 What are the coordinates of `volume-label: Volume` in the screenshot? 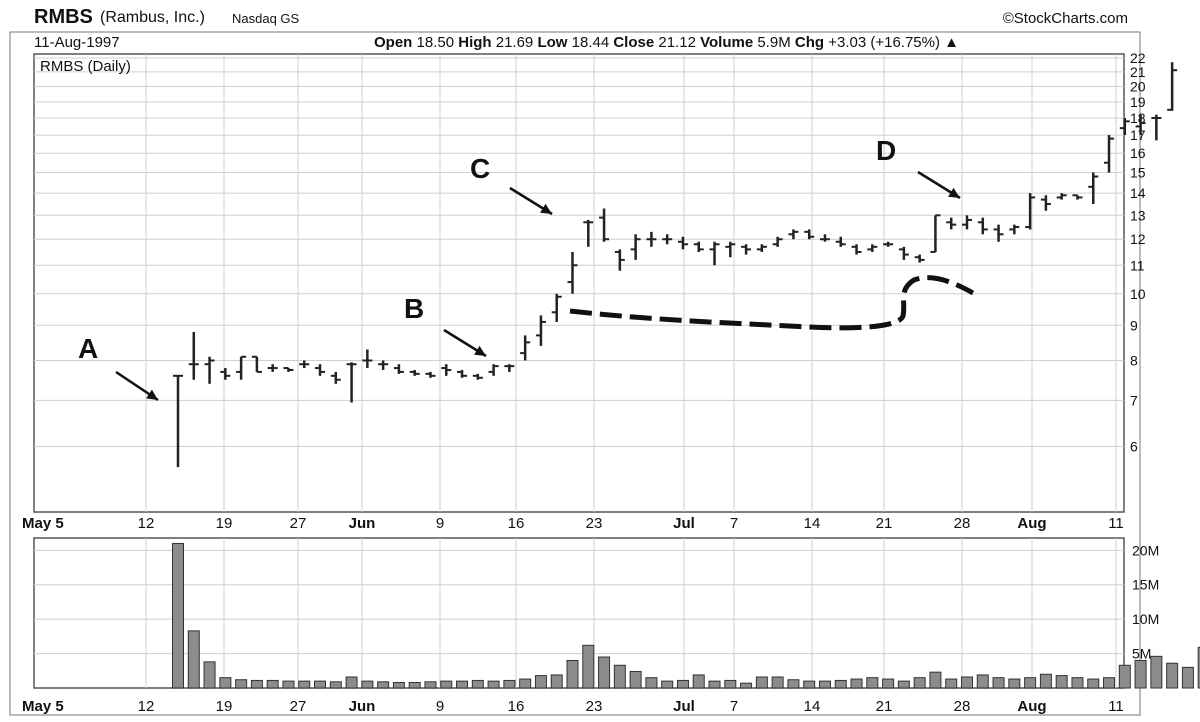 It's located at (727, 42).